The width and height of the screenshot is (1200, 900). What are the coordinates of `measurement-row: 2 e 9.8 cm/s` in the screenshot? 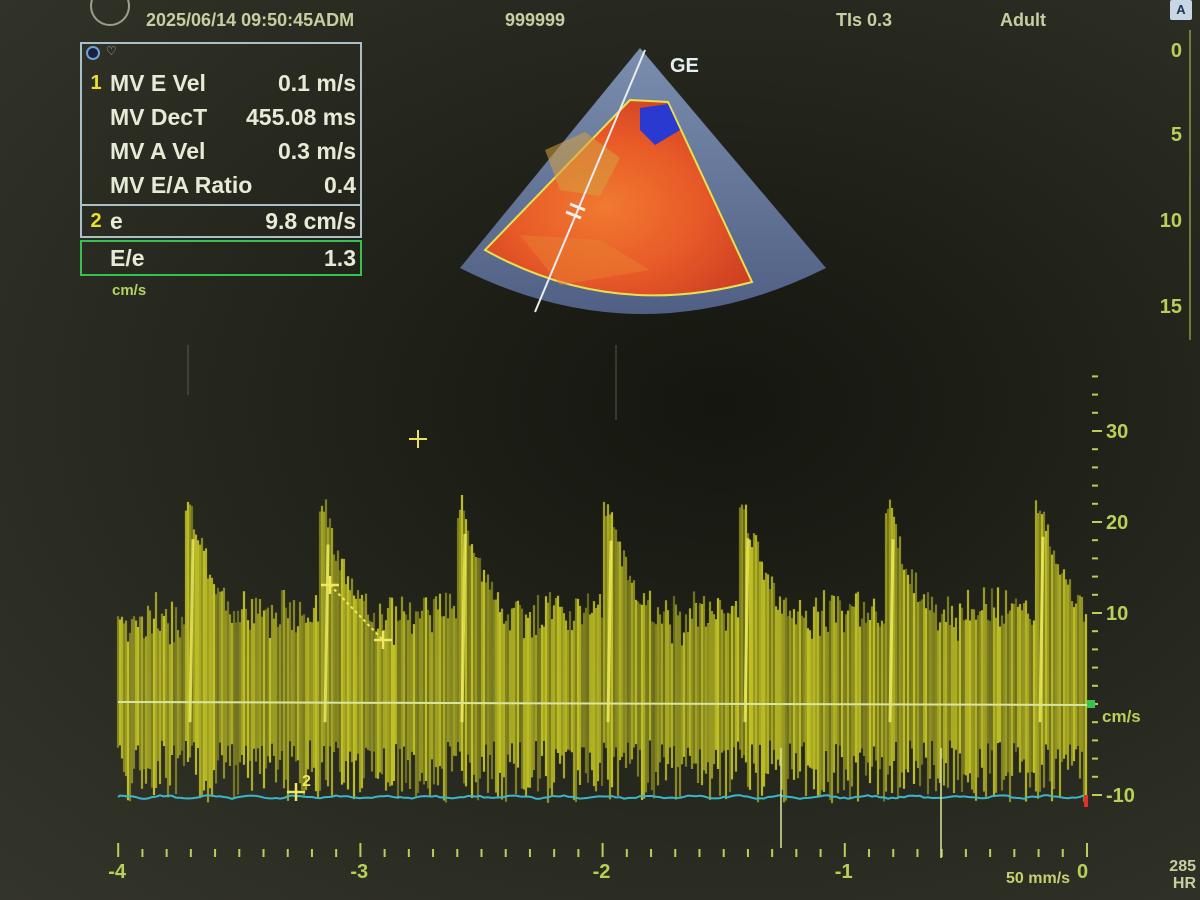 It's located at (221, 221).